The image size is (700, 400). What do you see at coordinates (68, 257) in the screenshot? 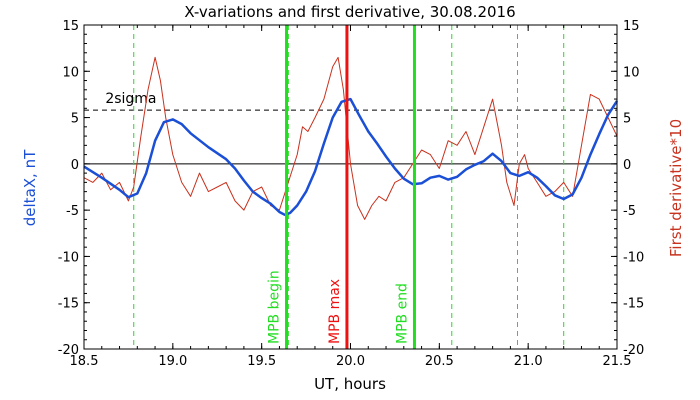
I see `y-tick-label-left: -10` at bounding box center [68, 257].